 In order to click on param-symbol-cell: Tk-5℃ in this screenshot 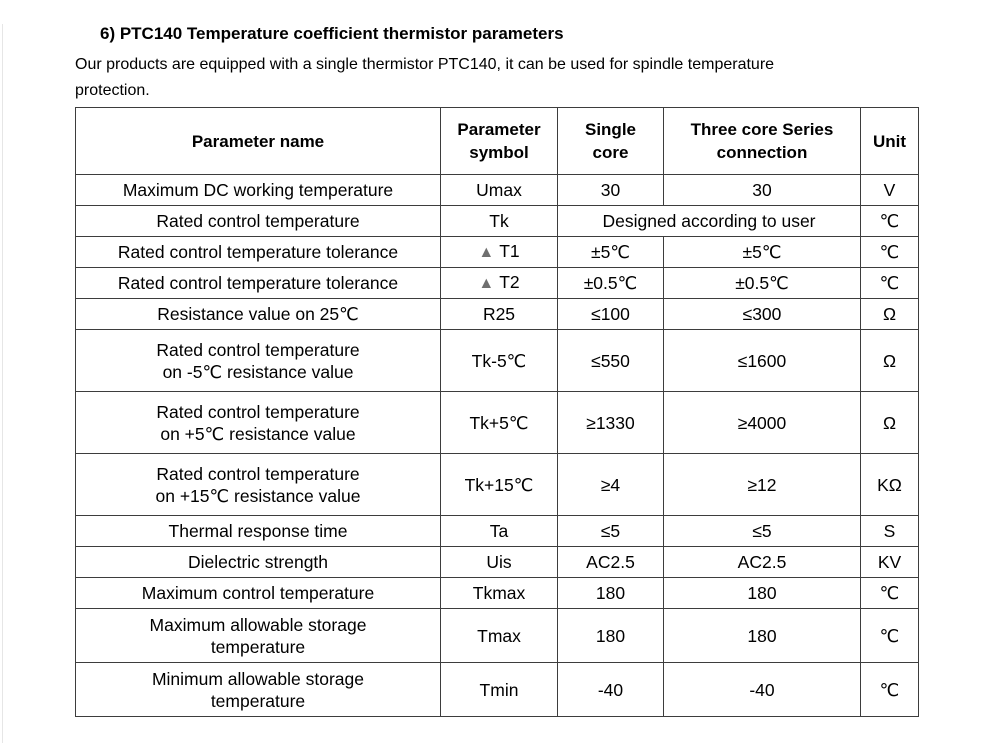, I will do `click(499, 360)`.